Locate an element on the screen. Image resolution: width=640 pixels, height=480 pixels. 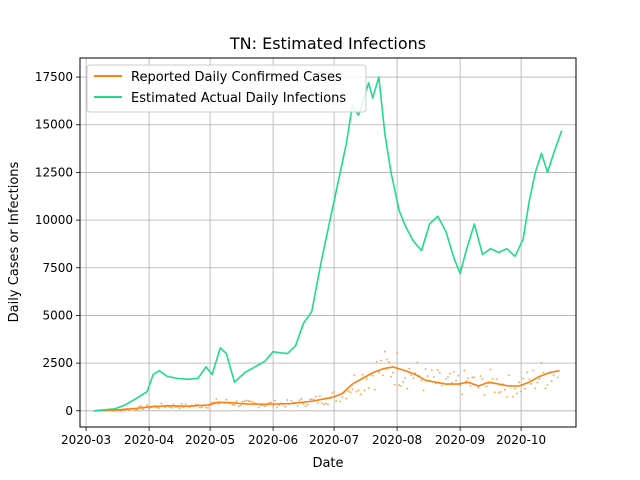
y-tick-label: 12500 is located at coordinates (54, 172).